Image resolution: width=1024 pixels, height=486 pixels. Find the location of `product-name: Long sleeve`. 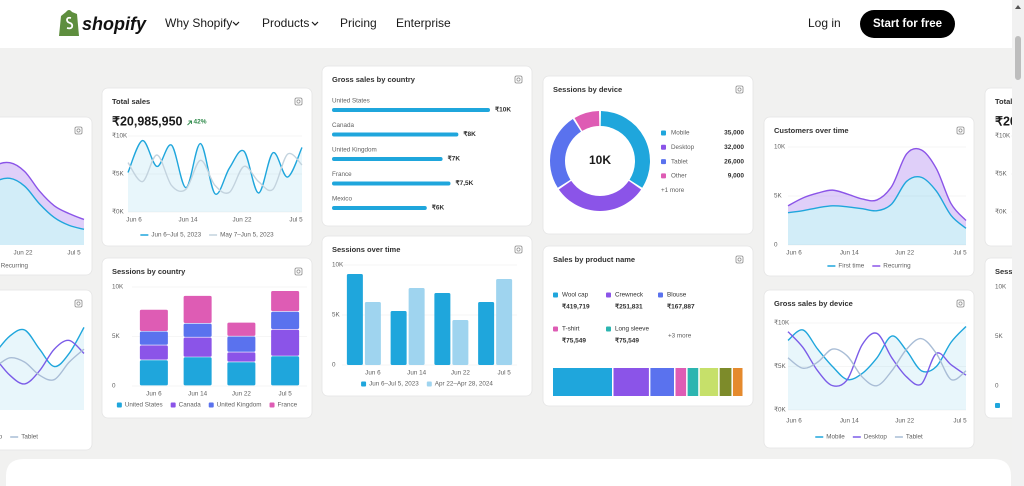

product-name: Long sleeve is located at coordinates (632, 329).